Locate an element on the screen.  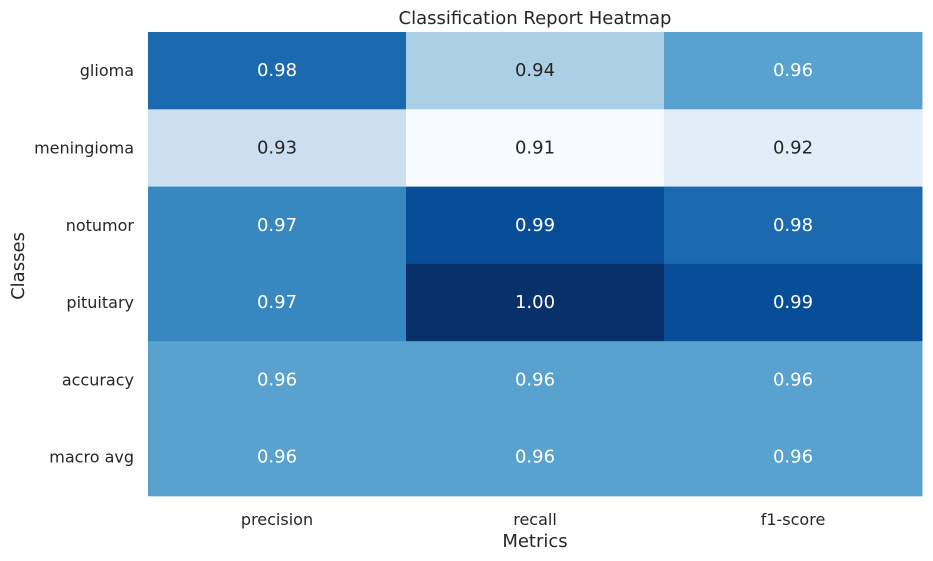
x-tick-label: f1-score is located at coordinates (793, 519).